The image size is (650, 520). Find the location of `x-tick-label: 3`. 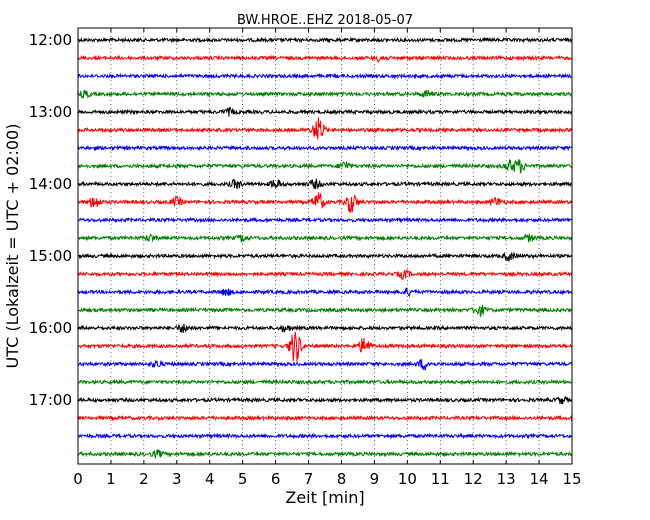

x-tick-label: 3 is located at coordinates (177, 479).